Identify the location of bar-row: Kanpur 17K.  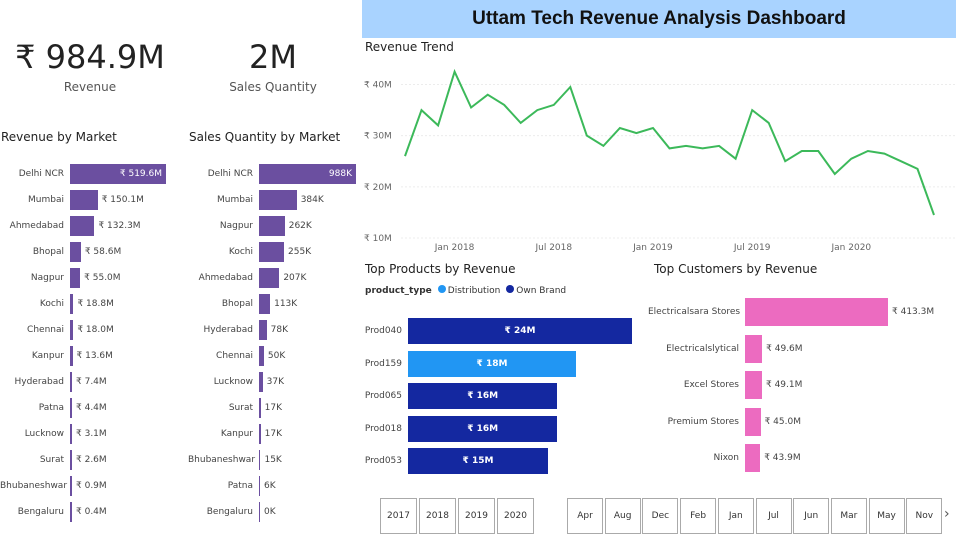
(274, 434).